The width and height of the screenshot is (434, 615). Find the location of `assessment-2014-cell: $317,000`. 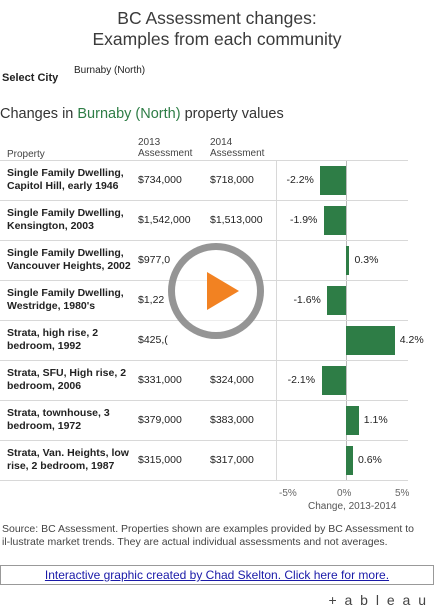

assessment-2014-cell: $317,000 is located at coordinates (232, 460).